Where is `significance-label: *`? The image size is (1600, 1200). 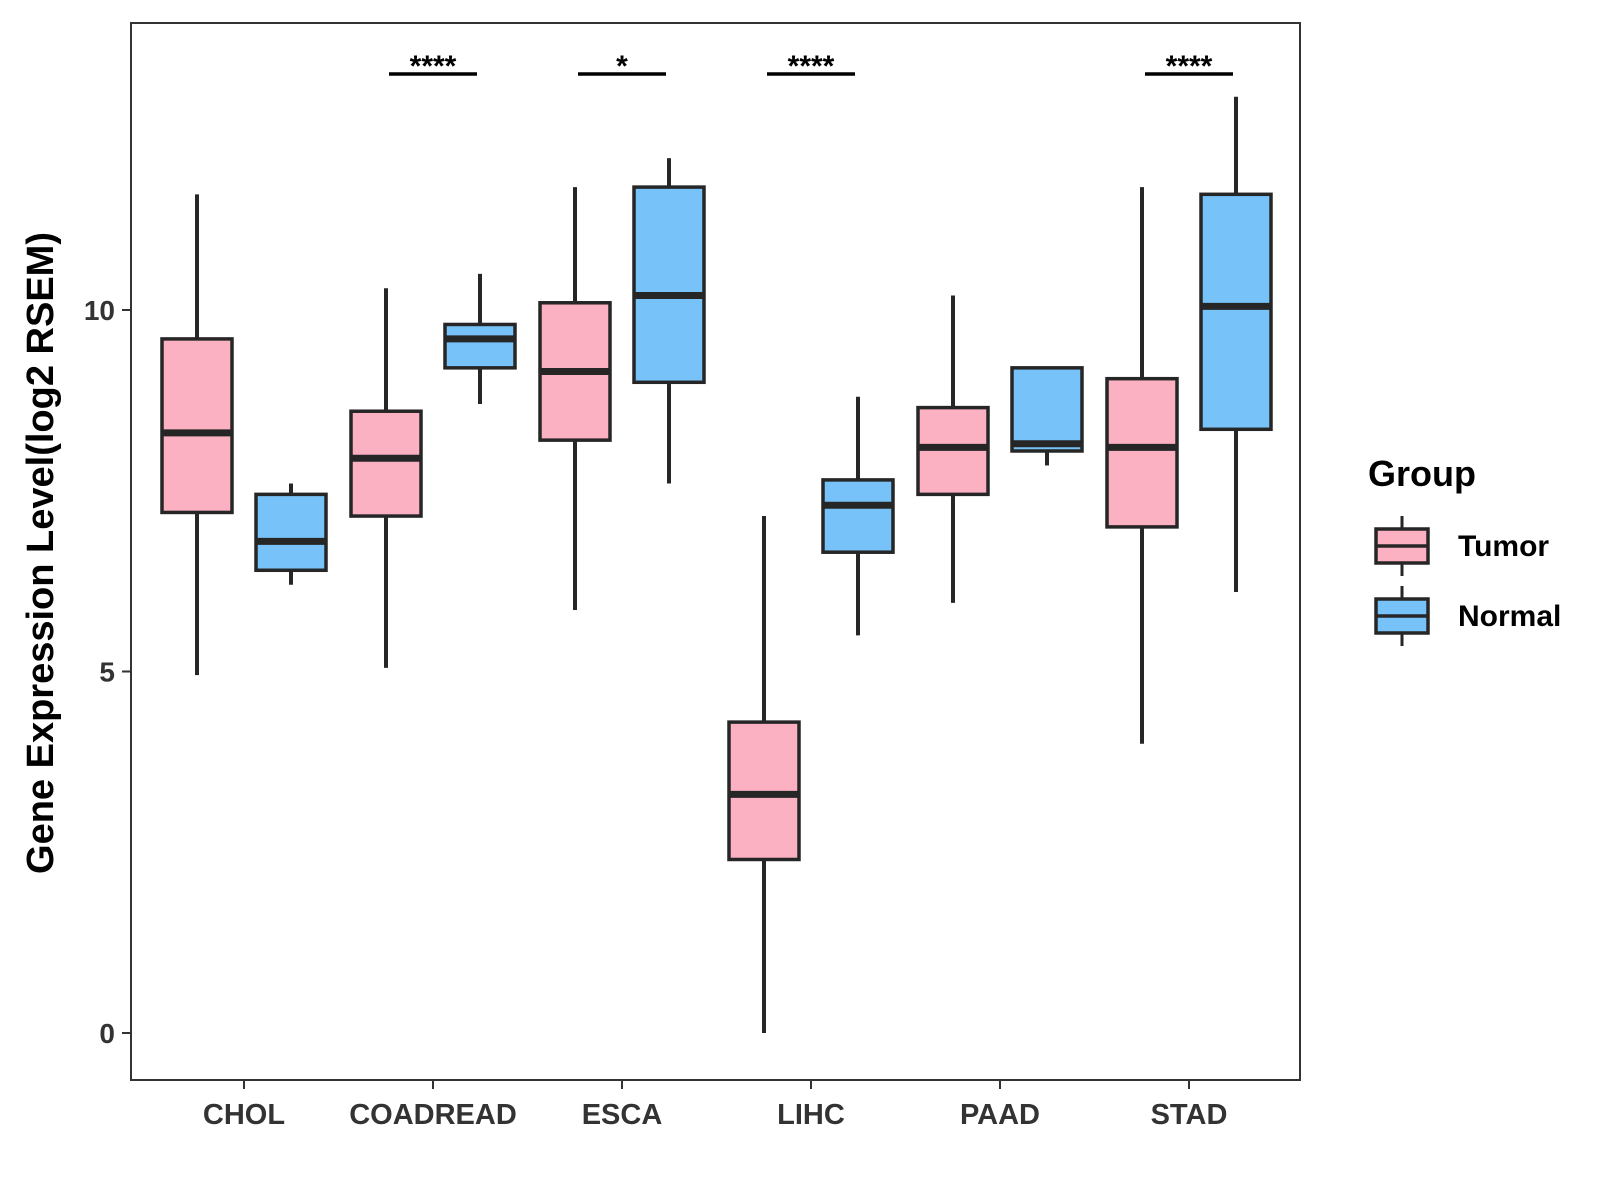
significance-label: * is located at coordinates (622, 66).